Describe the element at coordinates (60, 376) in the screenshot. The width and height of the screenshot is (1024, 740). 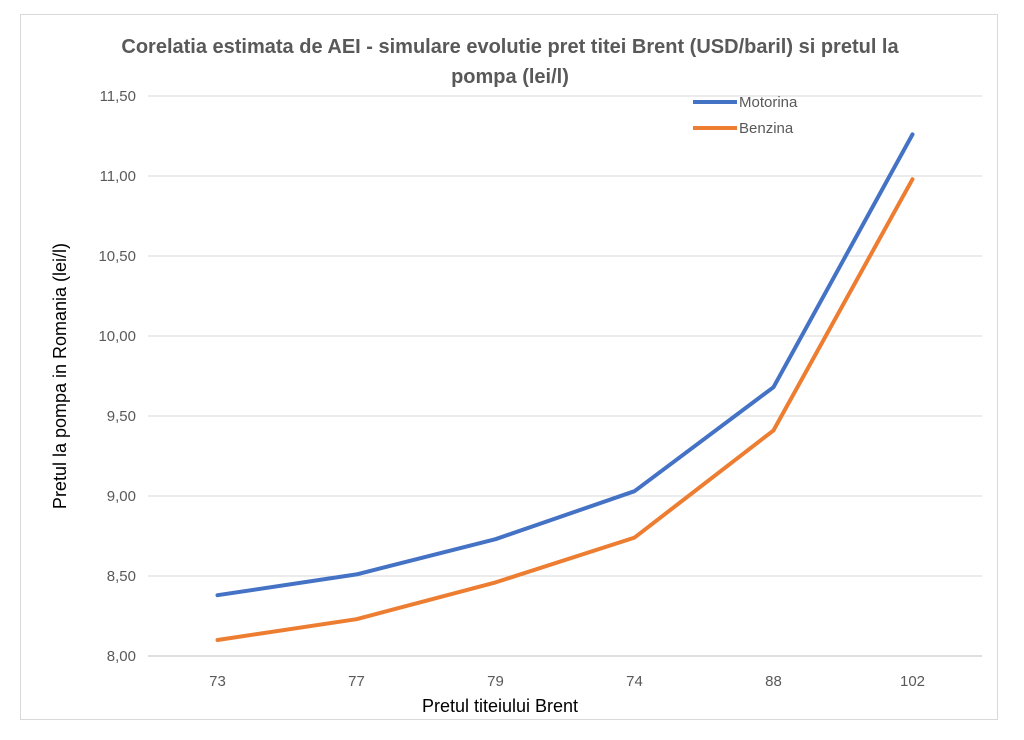
I see `y-axis-label: Pretul la pompa in Romania (lei/l)` at that location.